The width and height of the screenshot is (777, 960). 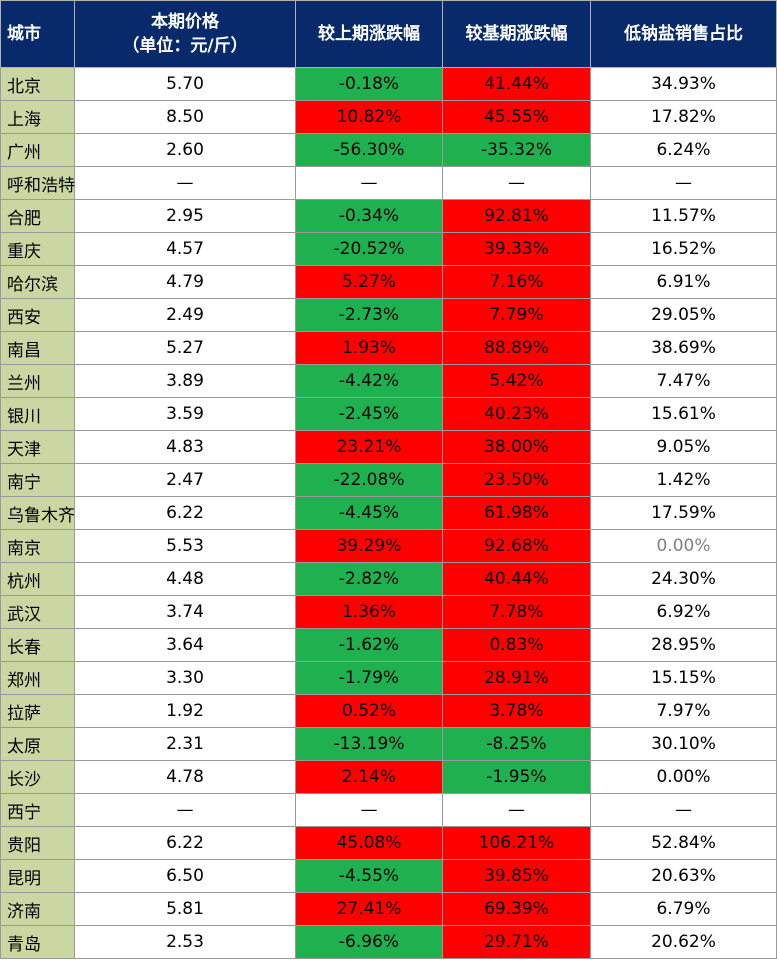 What do you see at coordinates (516, 150) in the screenshot?
I see `vs-base-cell: -35.32%` at bounding box center [516, 150].